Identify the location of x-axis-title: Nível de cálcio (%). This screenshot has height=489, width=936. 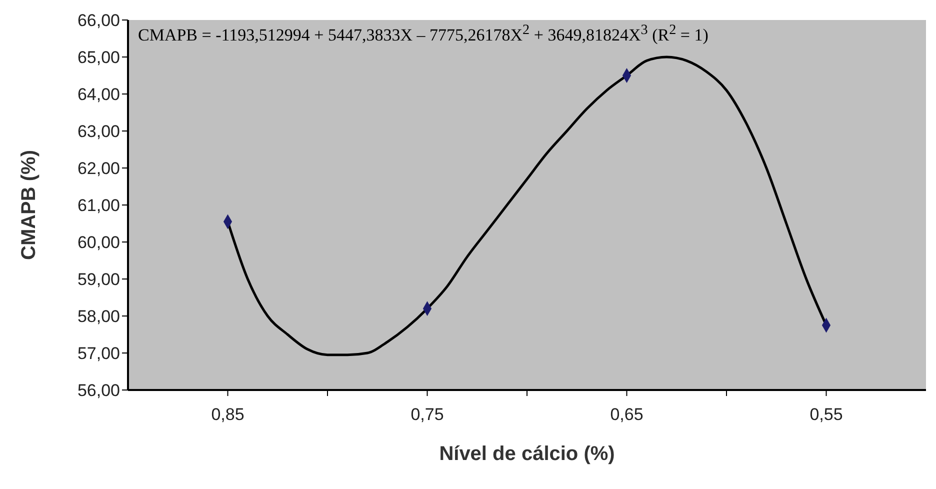
(527, 454).